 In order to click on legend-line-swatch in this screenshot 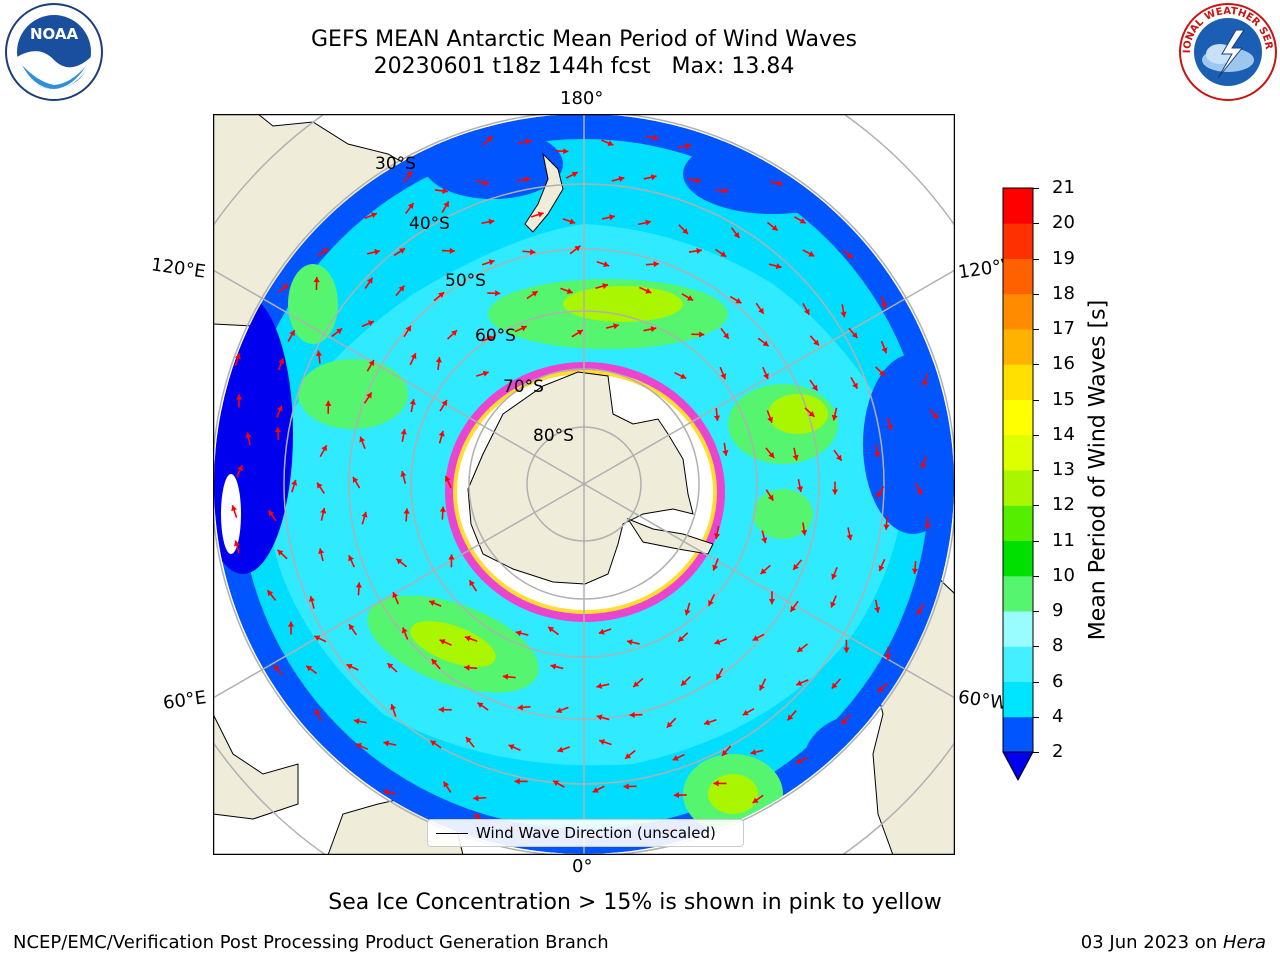, I will do `click(452, 833)`.